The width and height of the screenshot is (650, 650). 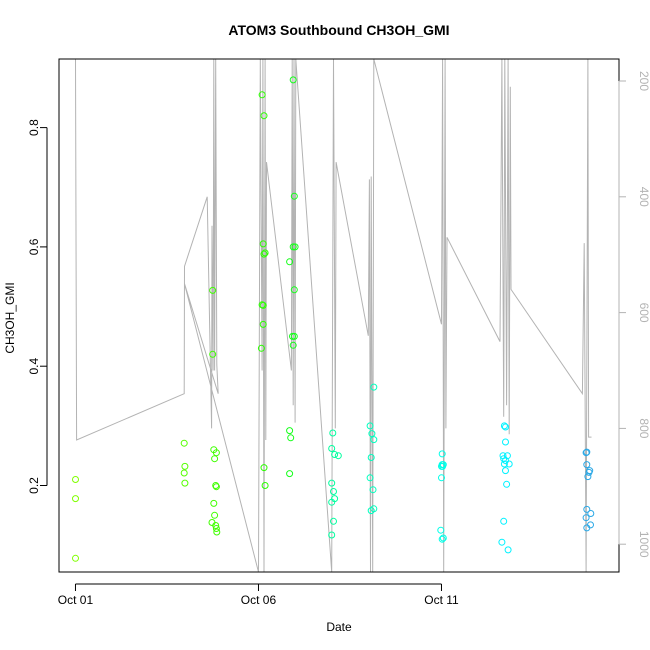 I want to click on x-tick-label: Oct 06, so click(x=259, y=600).